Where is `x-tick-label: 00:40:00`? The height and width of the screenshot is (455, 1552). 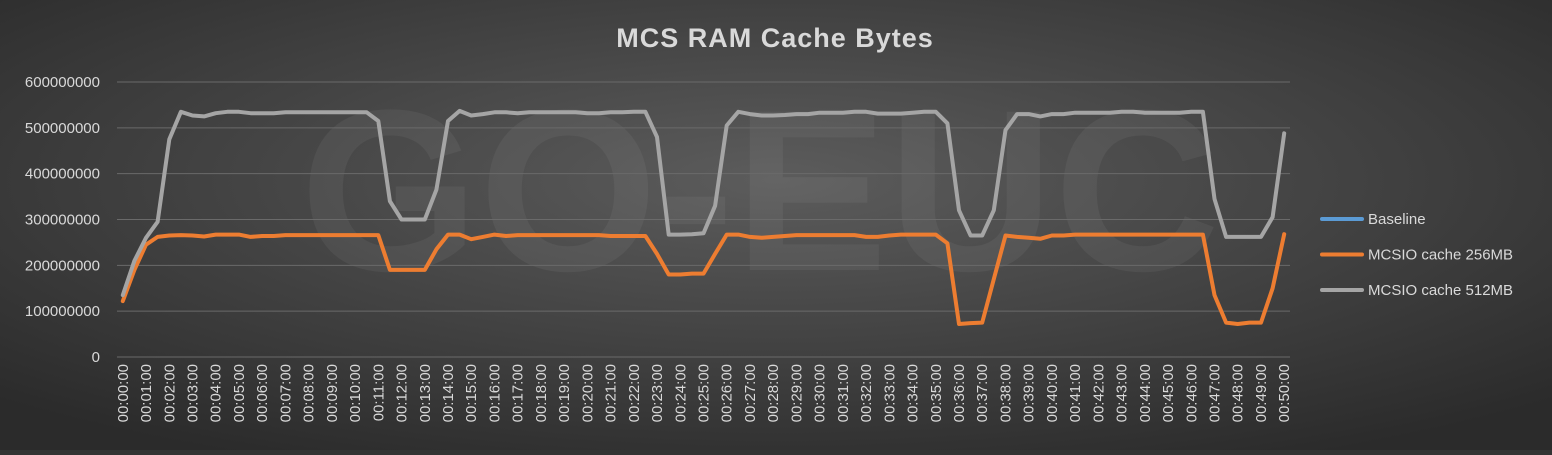 x-tick-label: 00:40:00 is located at coordinates (1052, 393).